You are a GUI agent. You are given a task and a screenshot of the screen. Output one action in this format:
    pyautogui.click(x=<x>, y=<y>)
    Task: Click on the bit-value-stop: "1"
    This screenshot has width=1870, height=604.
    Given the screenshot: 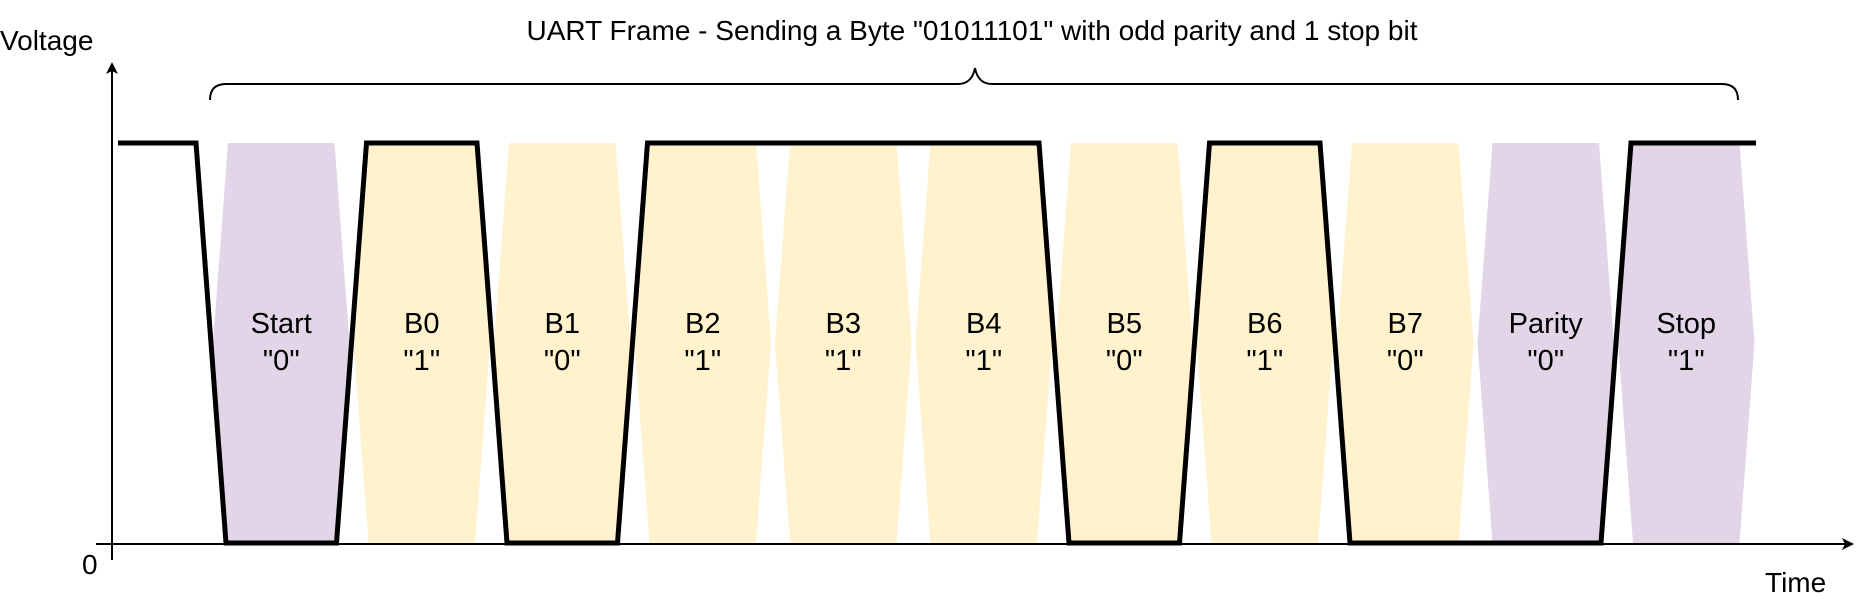 What is the action you would take?
    pyautogui.click(x=1686, y=361)
    